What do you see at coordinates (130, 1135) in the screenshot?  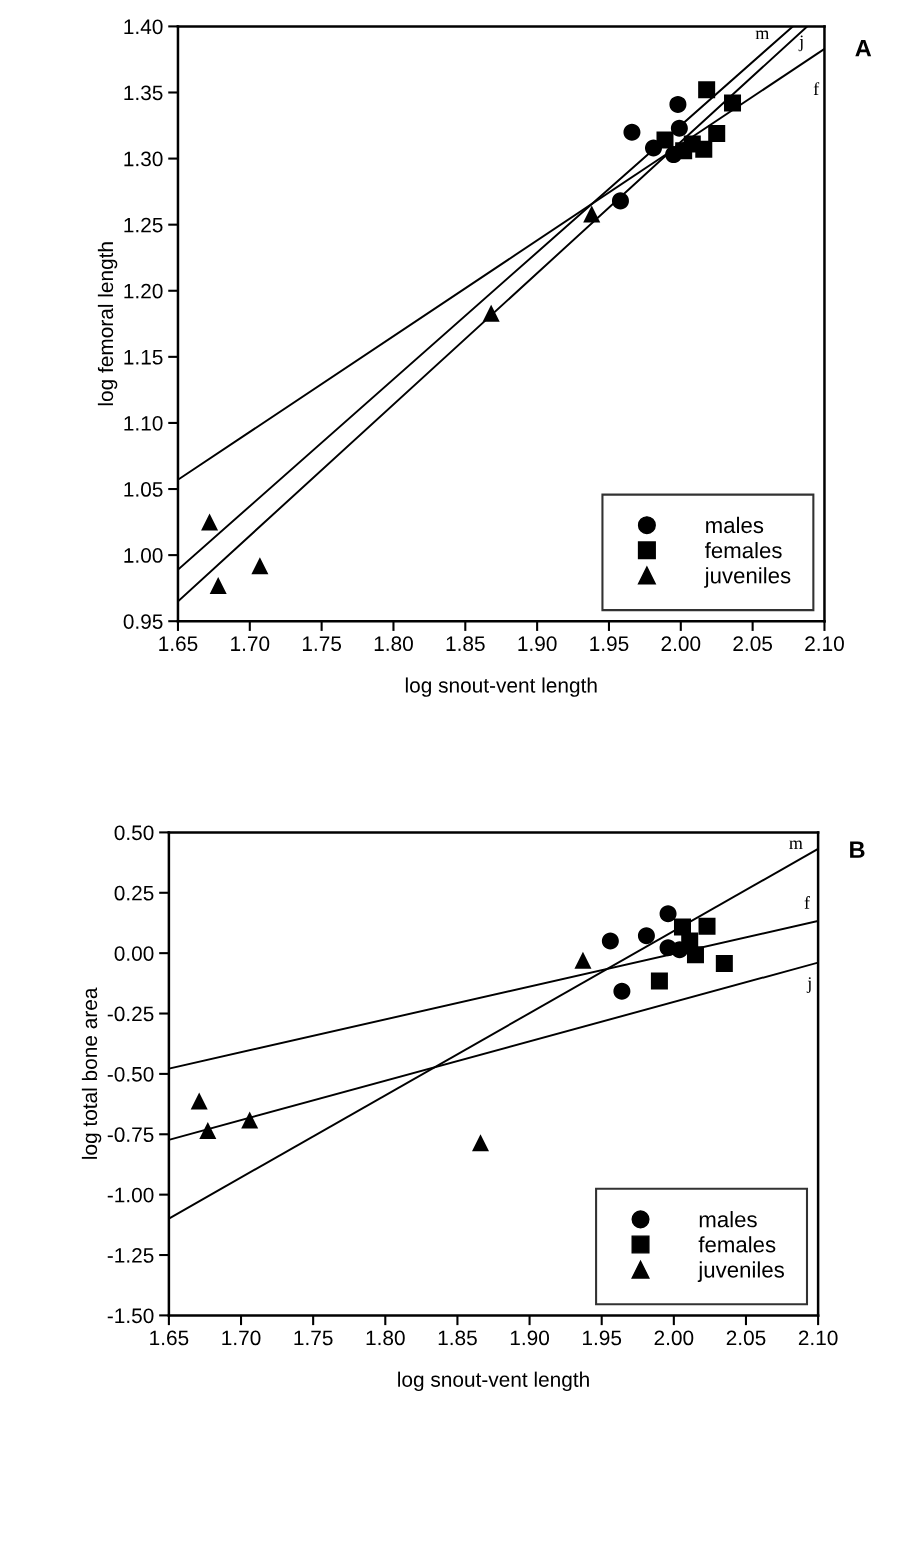 I see `y-tick-label: -0.75` at bounding box center [130, 1135].